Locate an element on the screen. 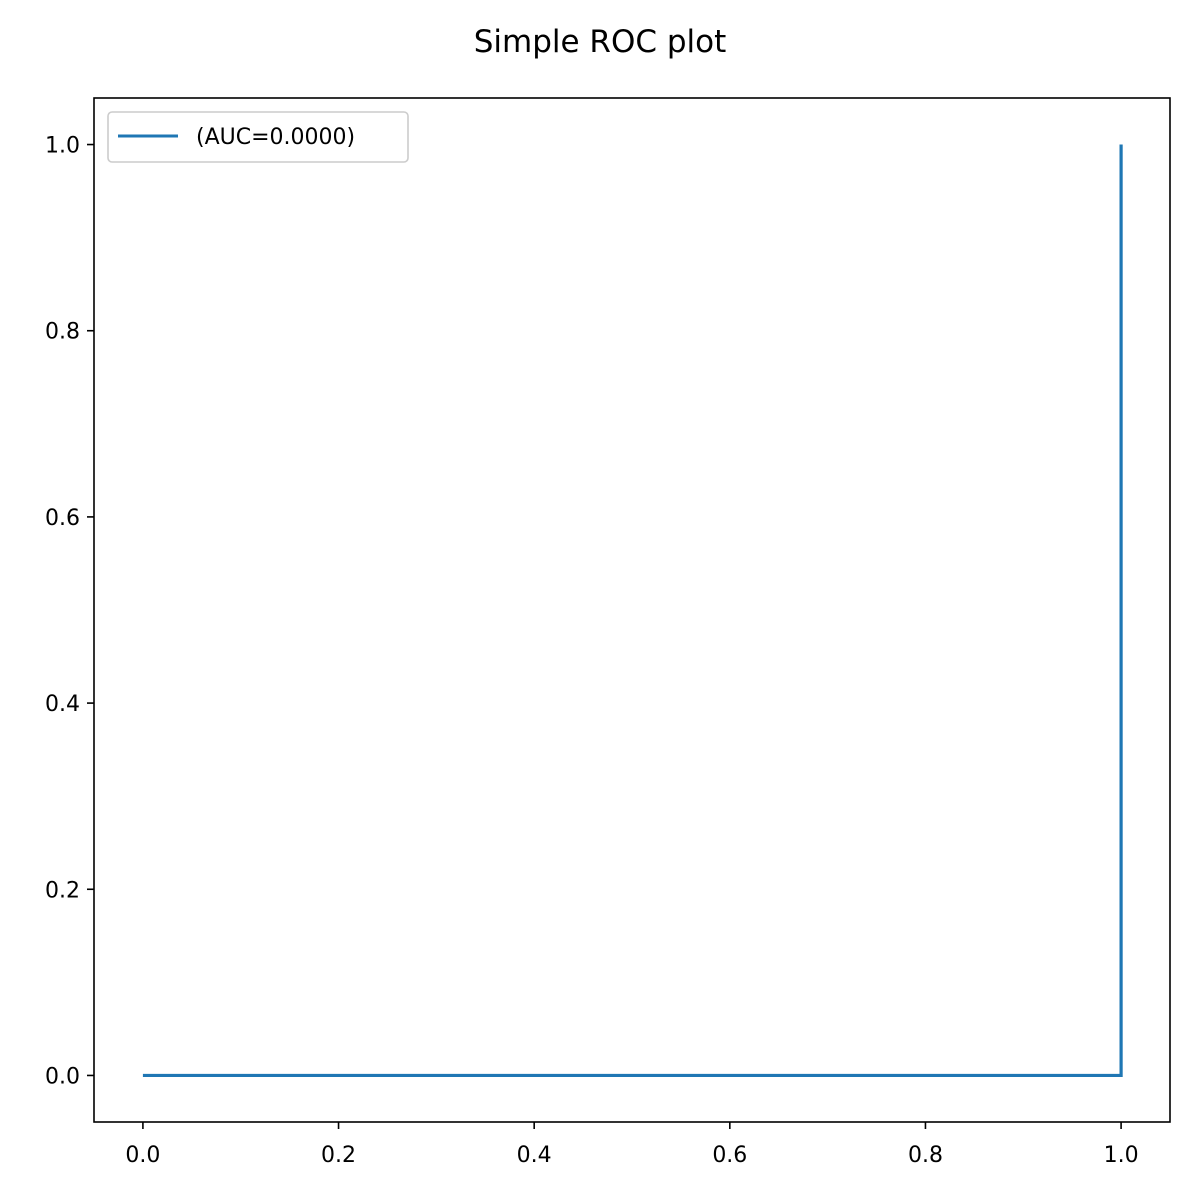  legend-label: (AUC=0.0000) is located at coordinates (275, 137).